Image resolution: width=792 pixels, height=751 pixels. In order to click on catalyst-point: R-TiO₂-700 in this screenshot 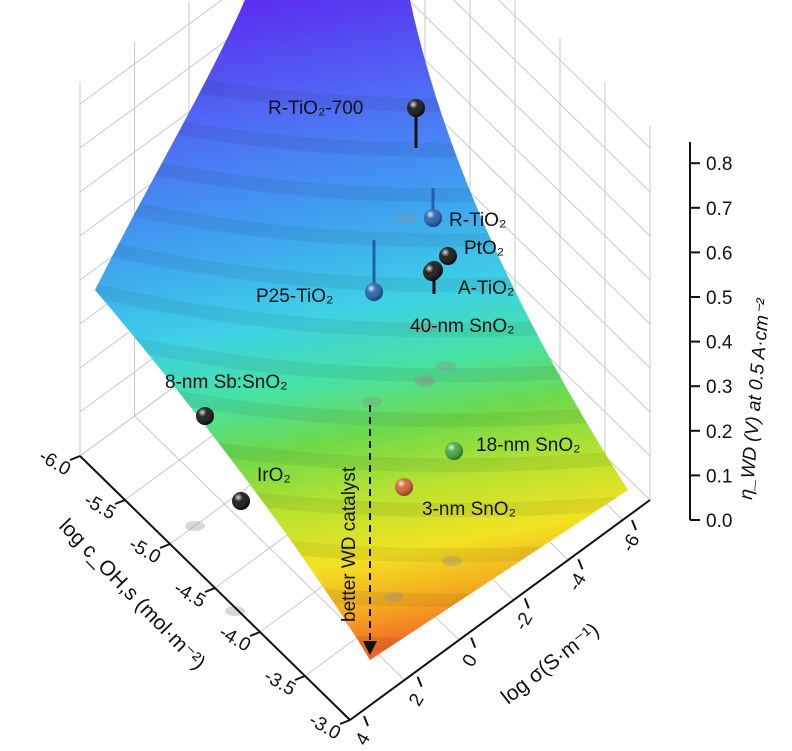, I will do `click(346, 123)`.